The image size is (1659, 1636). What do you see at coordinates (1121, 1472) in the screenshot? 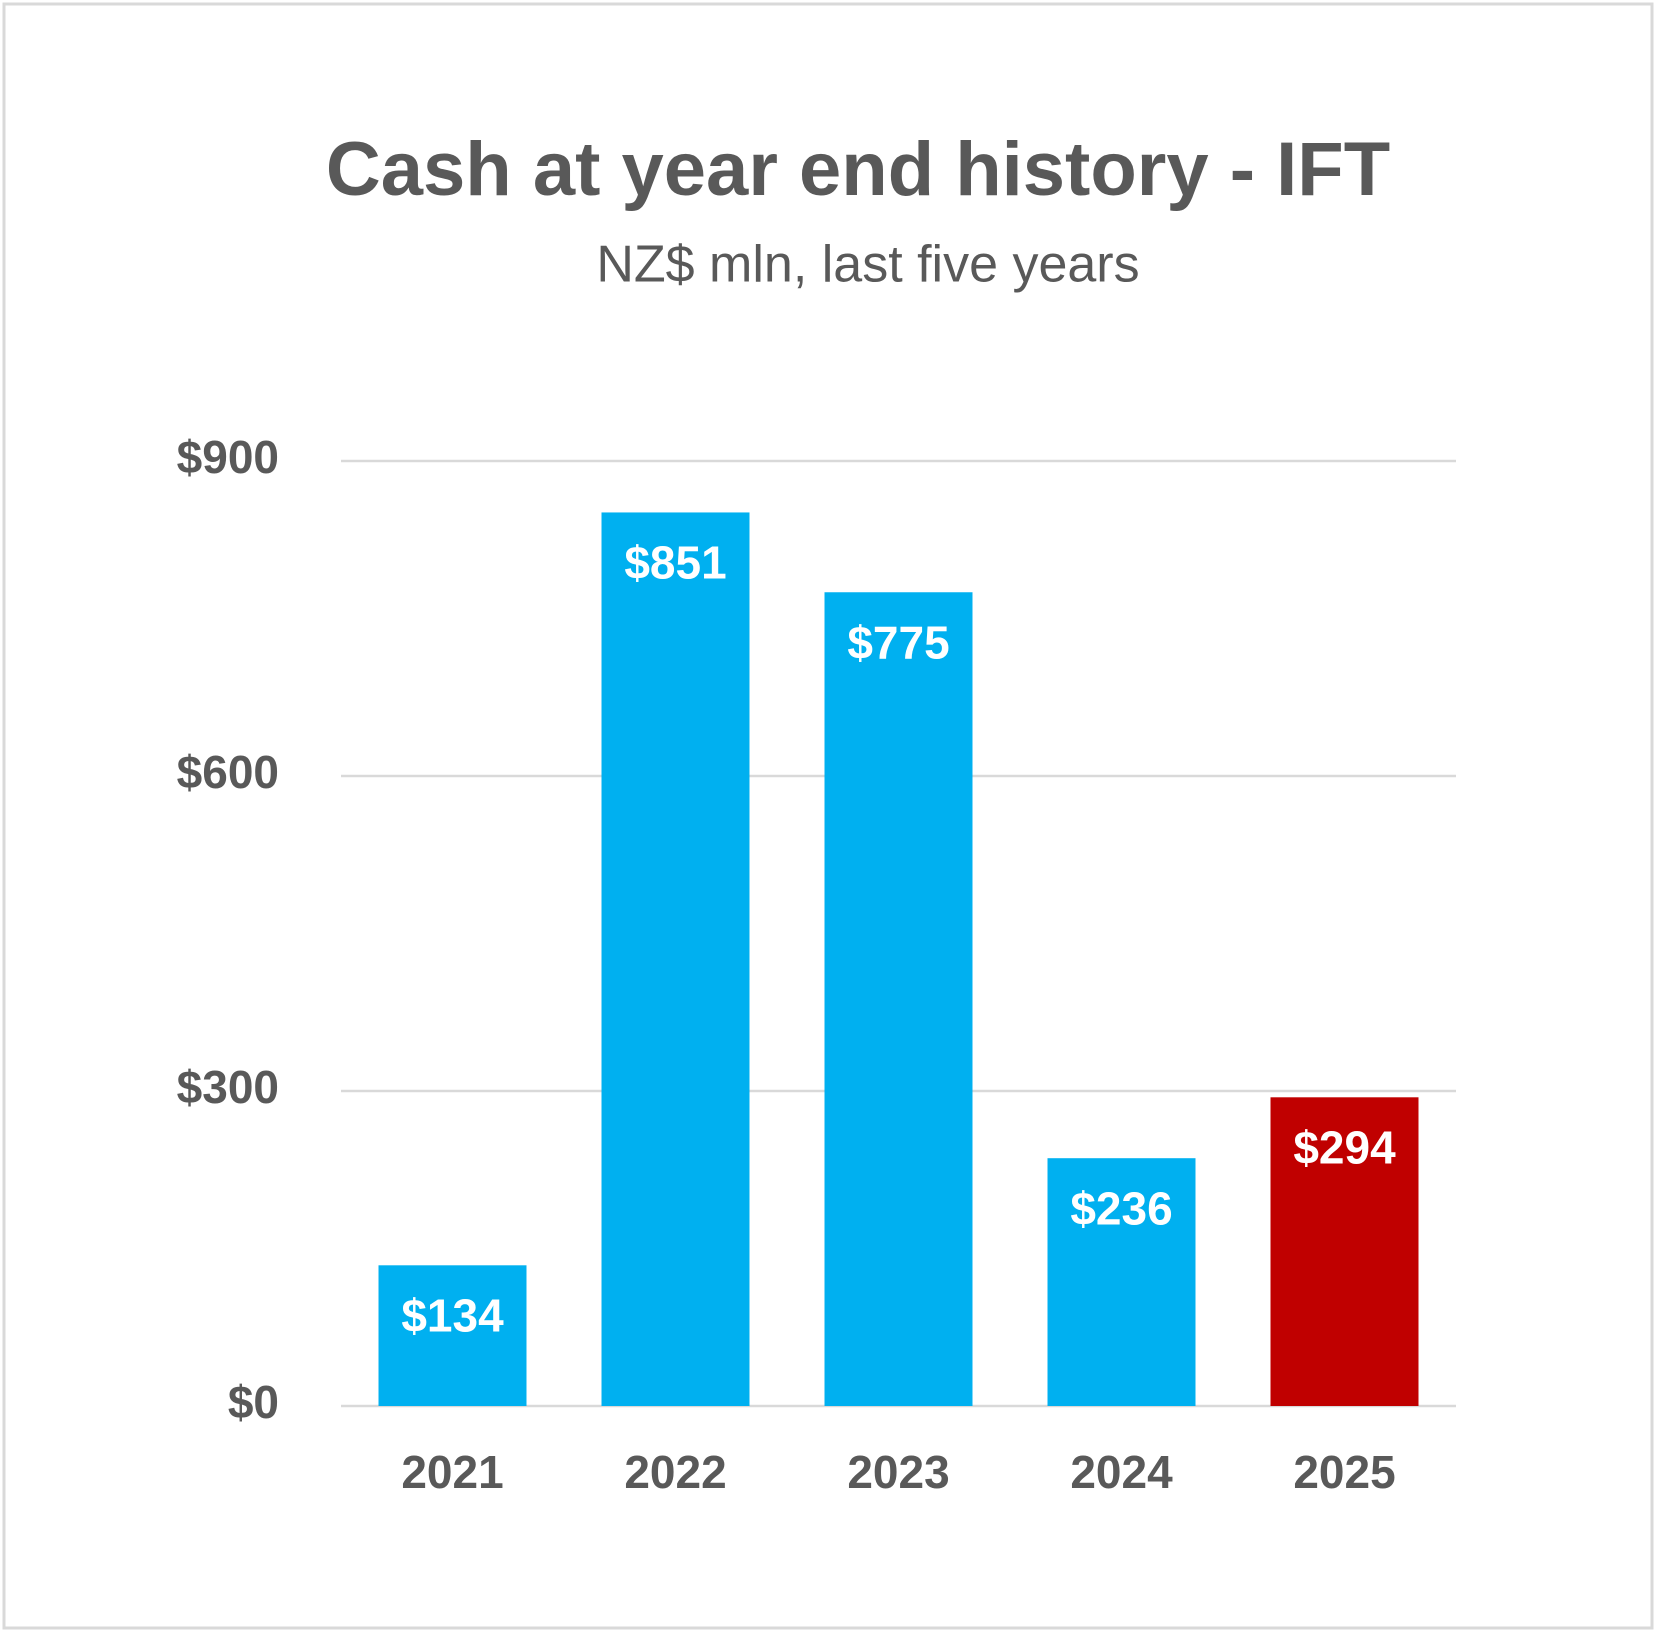
I see `x-tick-label: 2024` at bounding box center [1121, 1472].